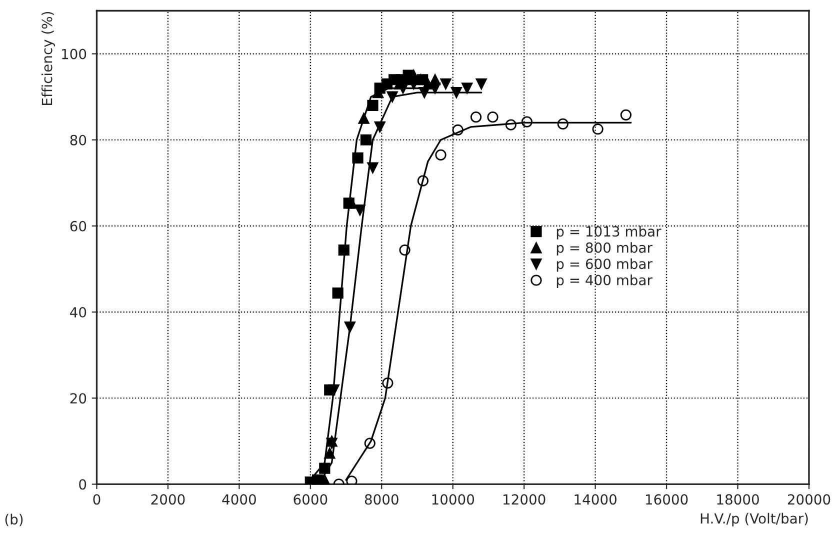  What do you see at coordinates (525, 499) in the screenshot?
I see `x-tick-label: 12000` at bounding box center [525, 499].